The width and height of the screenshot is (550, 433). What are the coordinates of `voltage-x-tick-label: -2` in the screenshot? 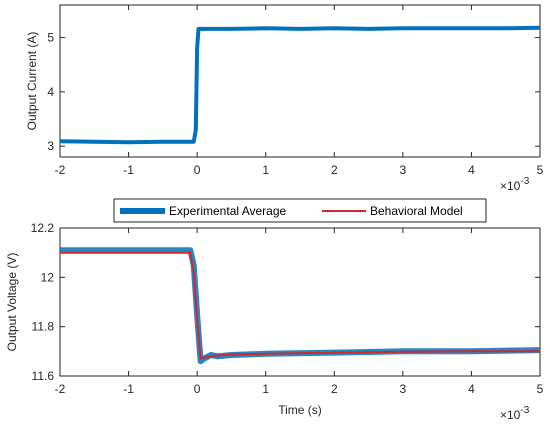 It's located at (60, 389).